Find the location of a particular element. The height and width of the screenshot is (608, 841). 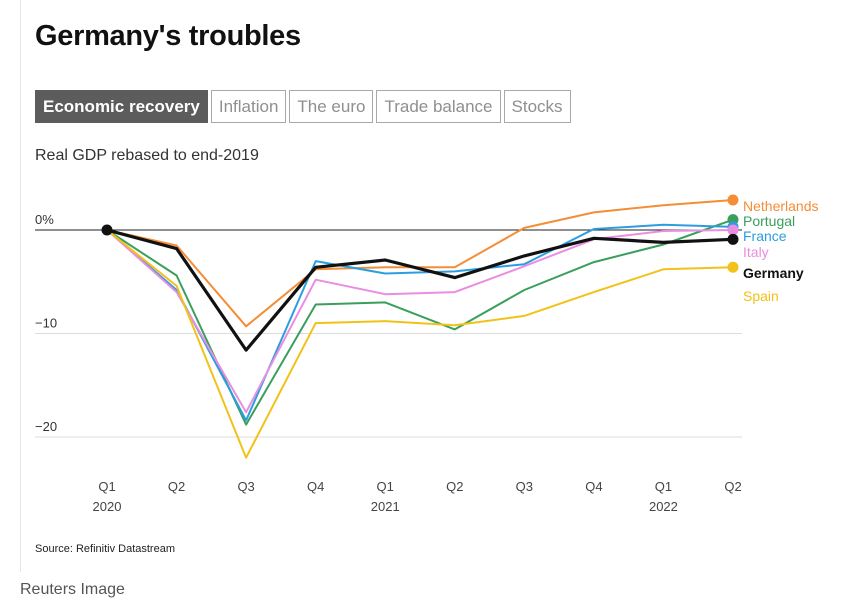

x-tick-year-label: 2022 is located at coordinates (663, 506).